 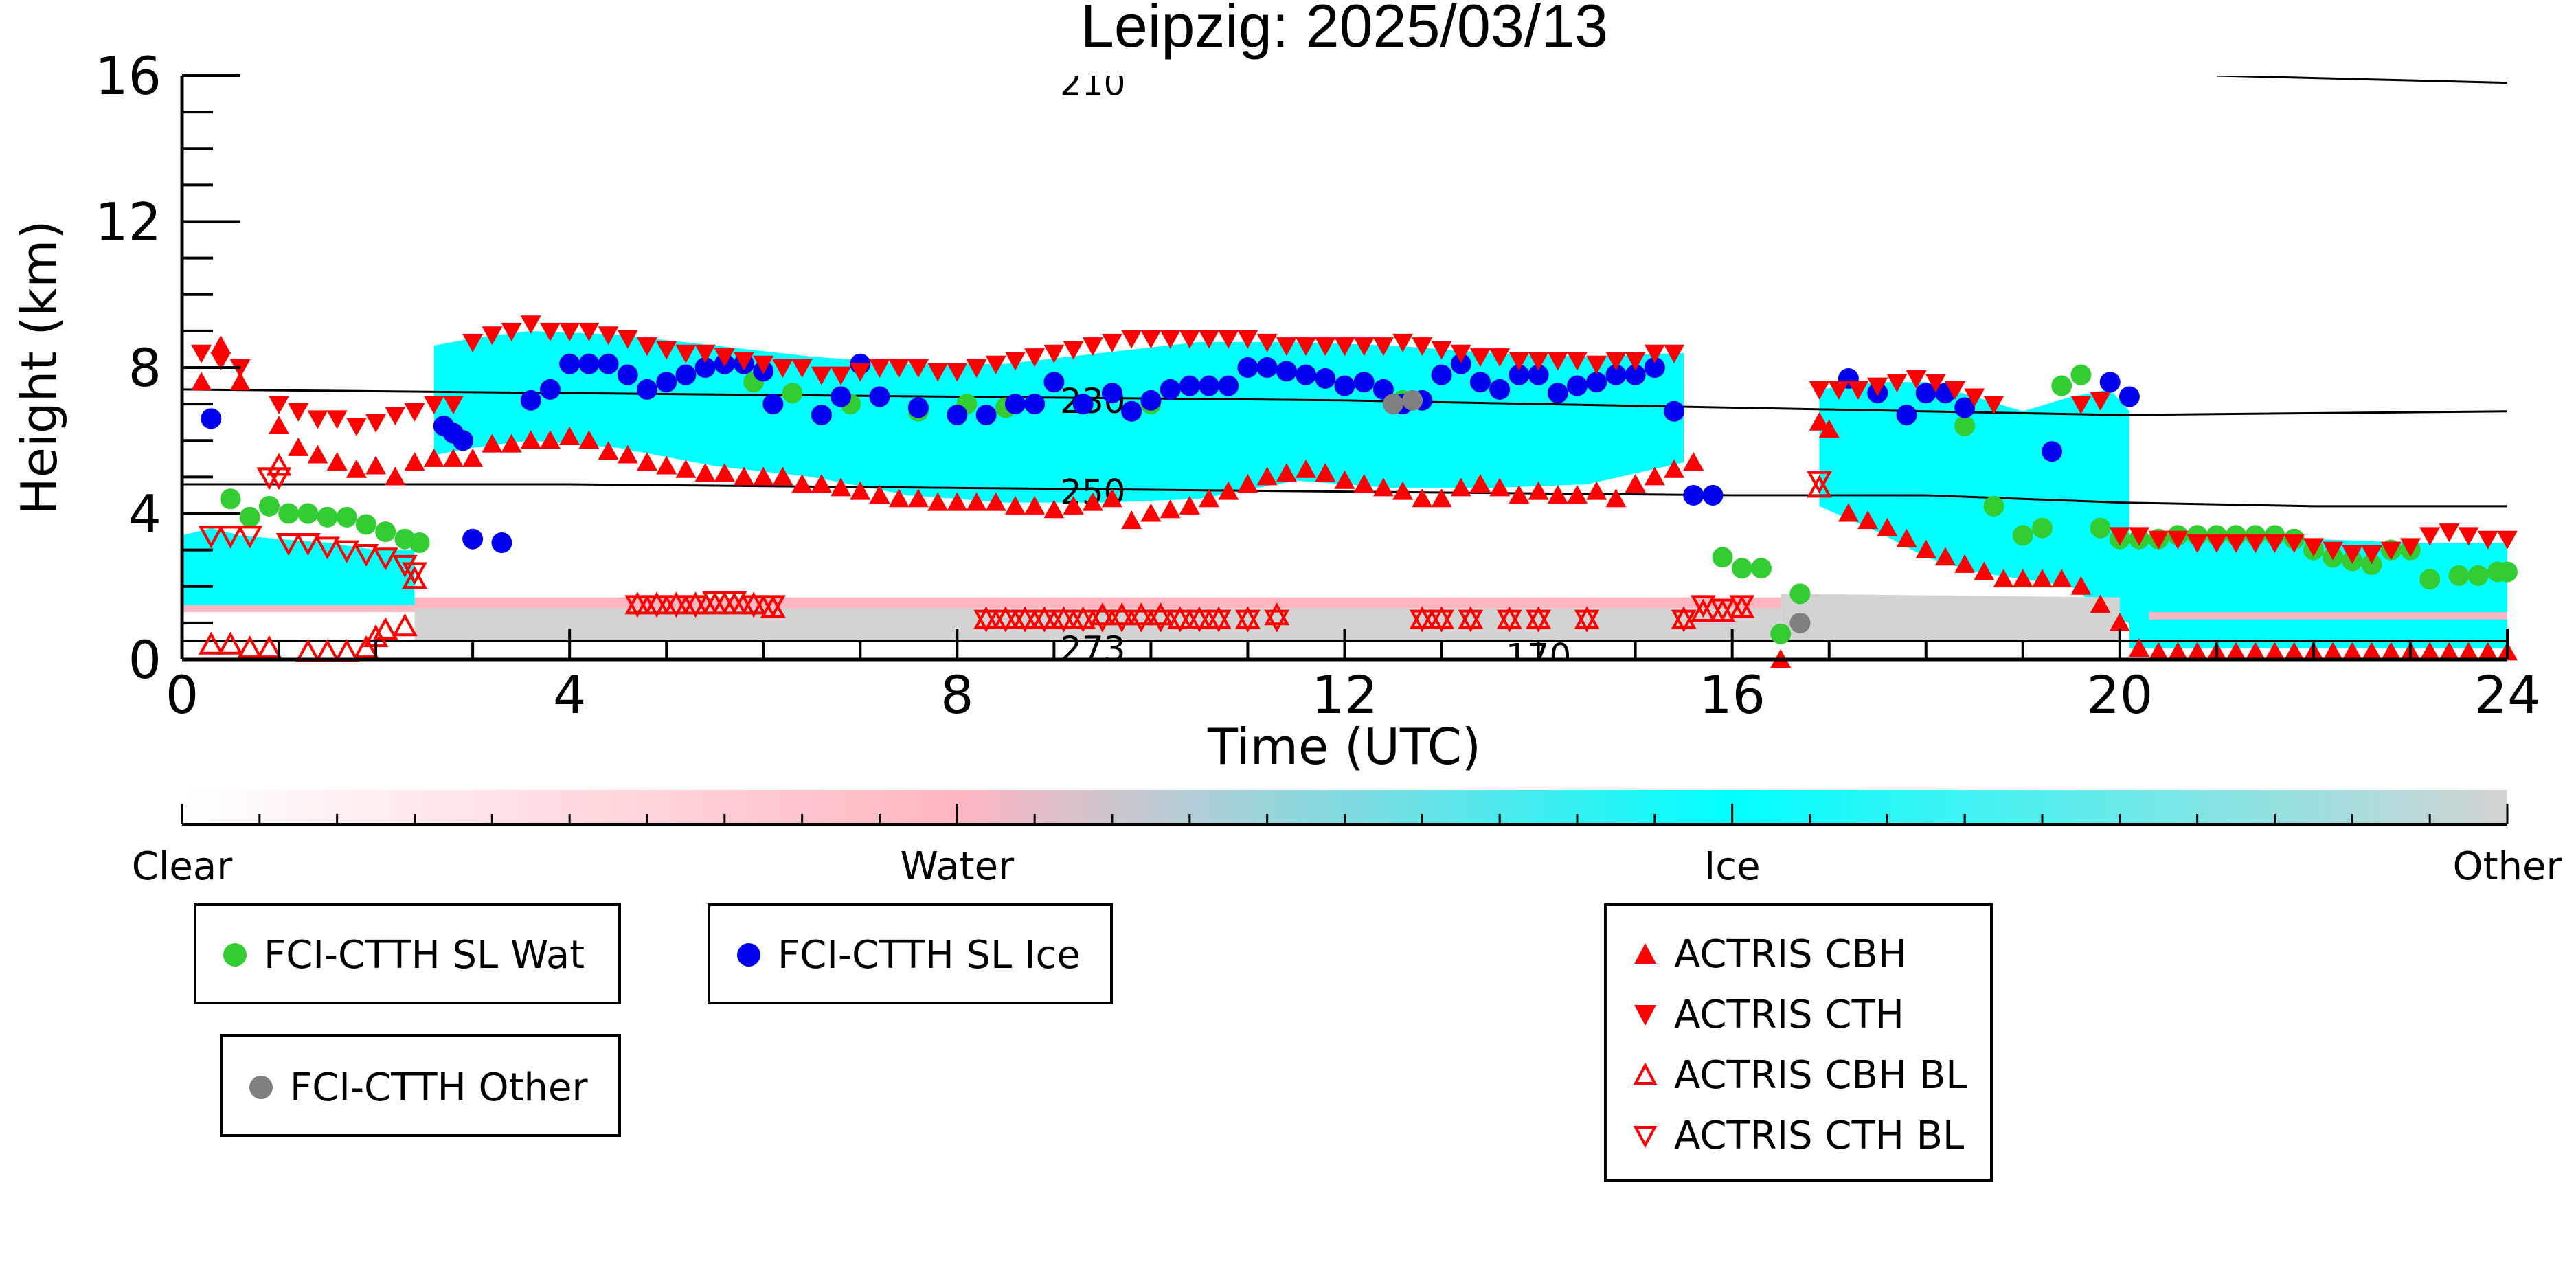 What do you see at coordinates (1791, 954) in the screenshot?
I see `legend-label-cbh: ACTRIS CBH` at bounding box center [1791, 954].